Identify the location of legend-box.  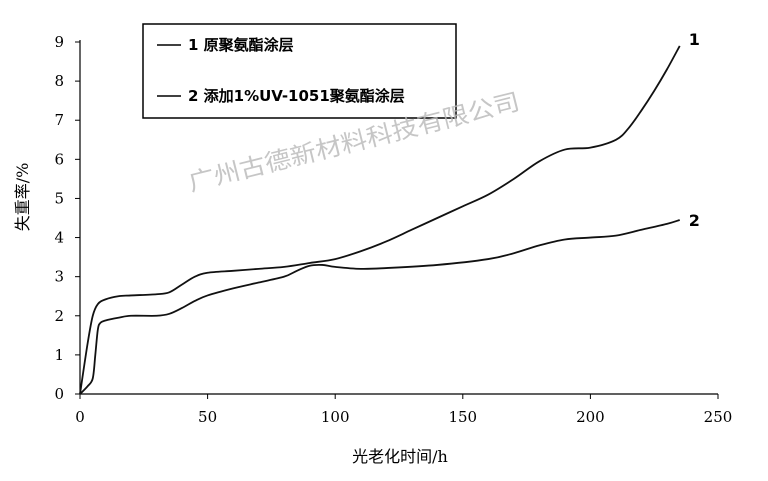
(299, 71).